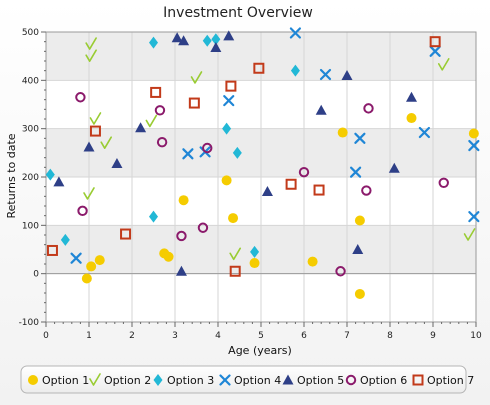 This screenshot has width=490, height=405. Describe the element at coordinates (218, 336) in the screenshot. I see `x-tick-label: 4` at that location.